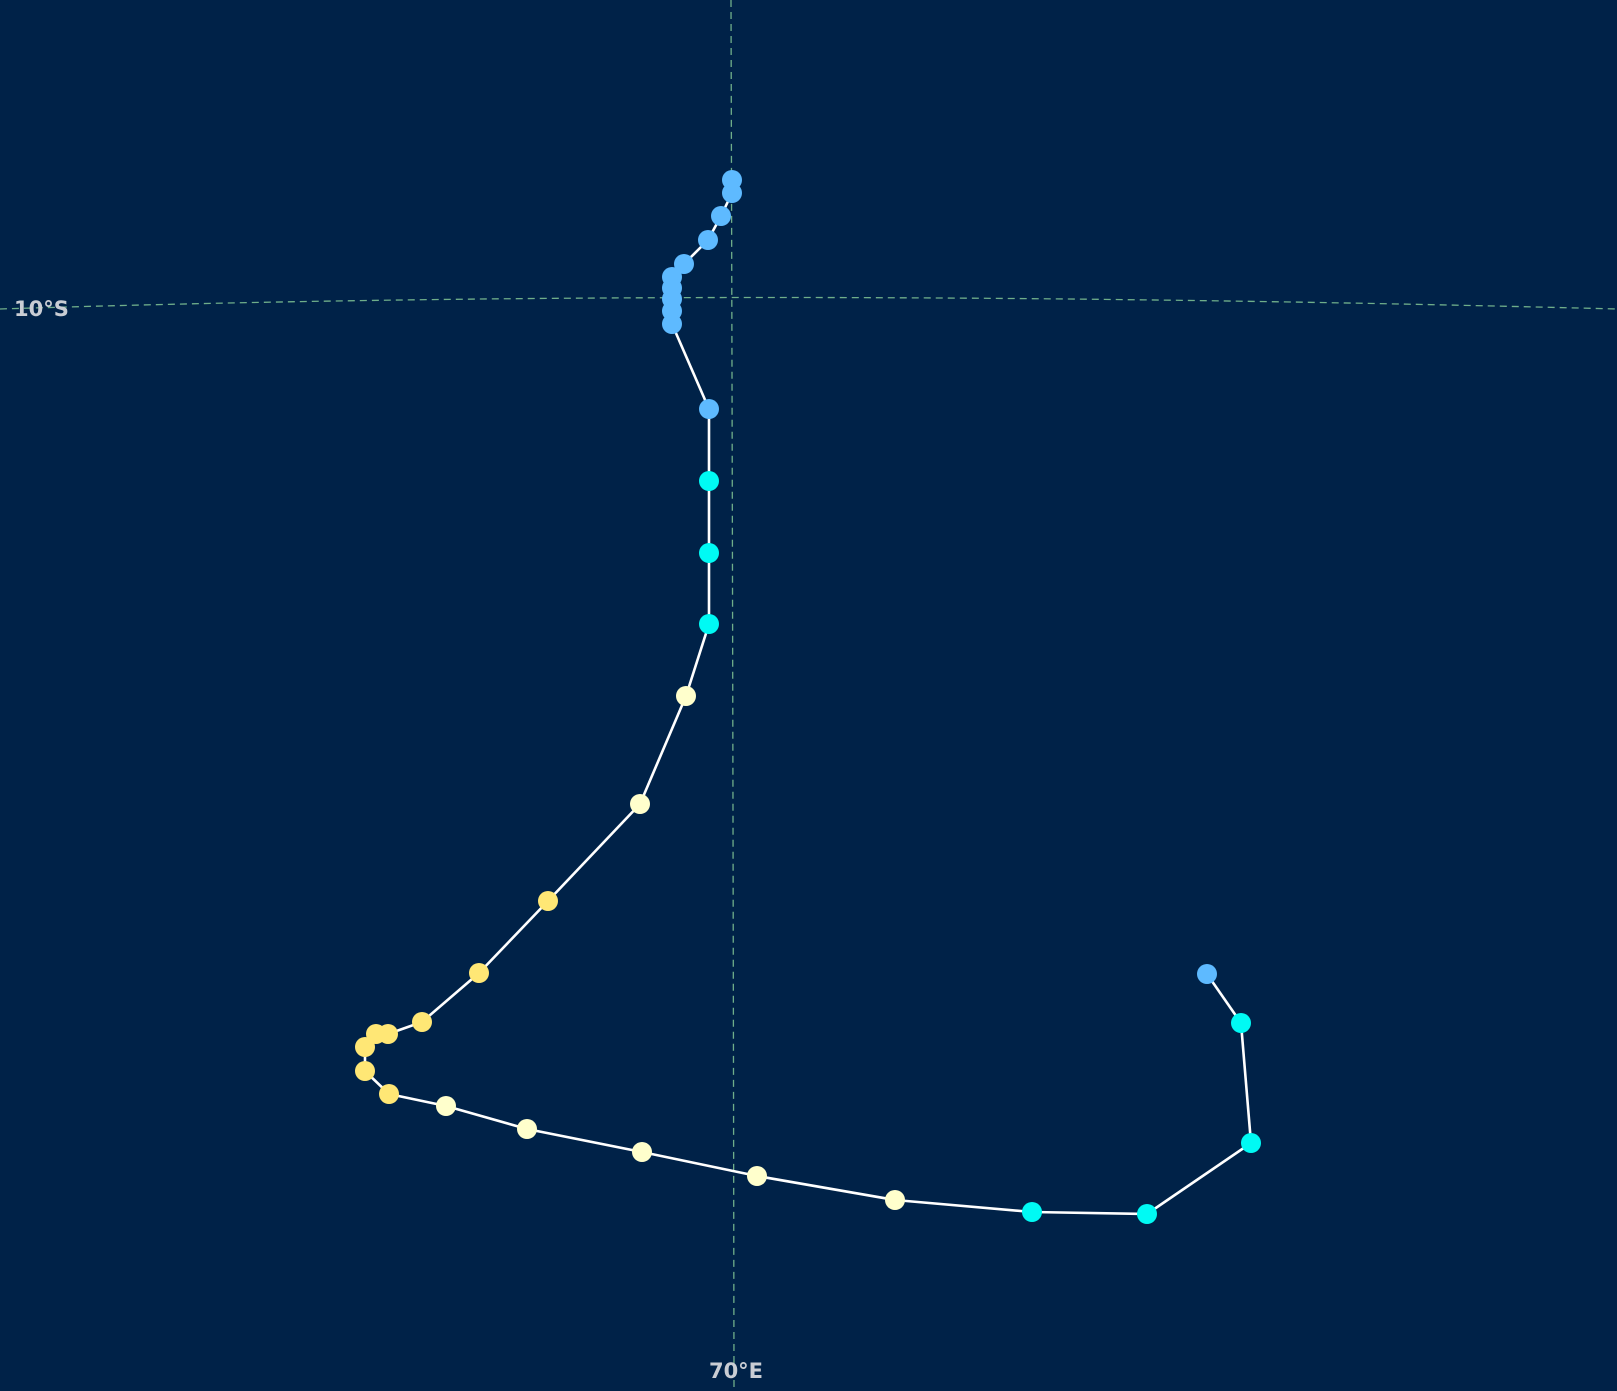 Image resolution: width=1617 pixels, height=1391 pixels. Describe the element at coordinates (732, 695) in the screenshot. I see `meridian-70e-line` at that location.